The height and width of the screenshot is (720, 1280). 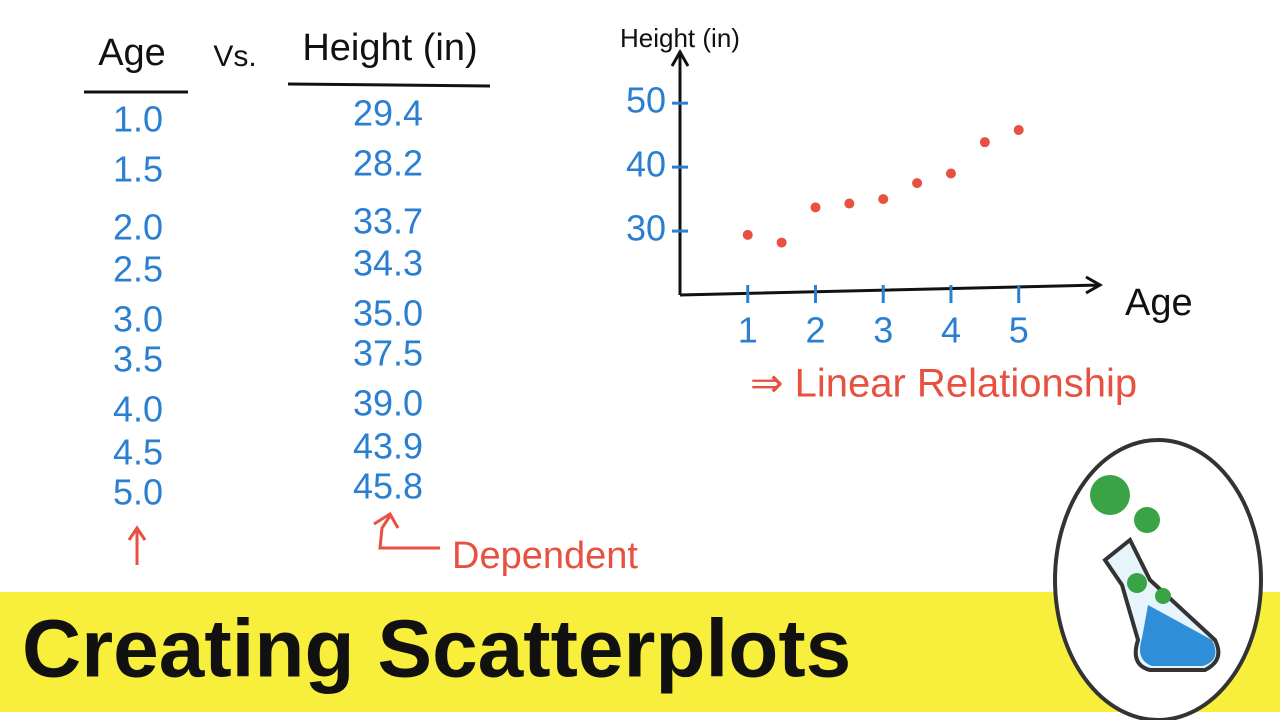 I want to click on x-tick-label: 2, so click(x=815, y=330).